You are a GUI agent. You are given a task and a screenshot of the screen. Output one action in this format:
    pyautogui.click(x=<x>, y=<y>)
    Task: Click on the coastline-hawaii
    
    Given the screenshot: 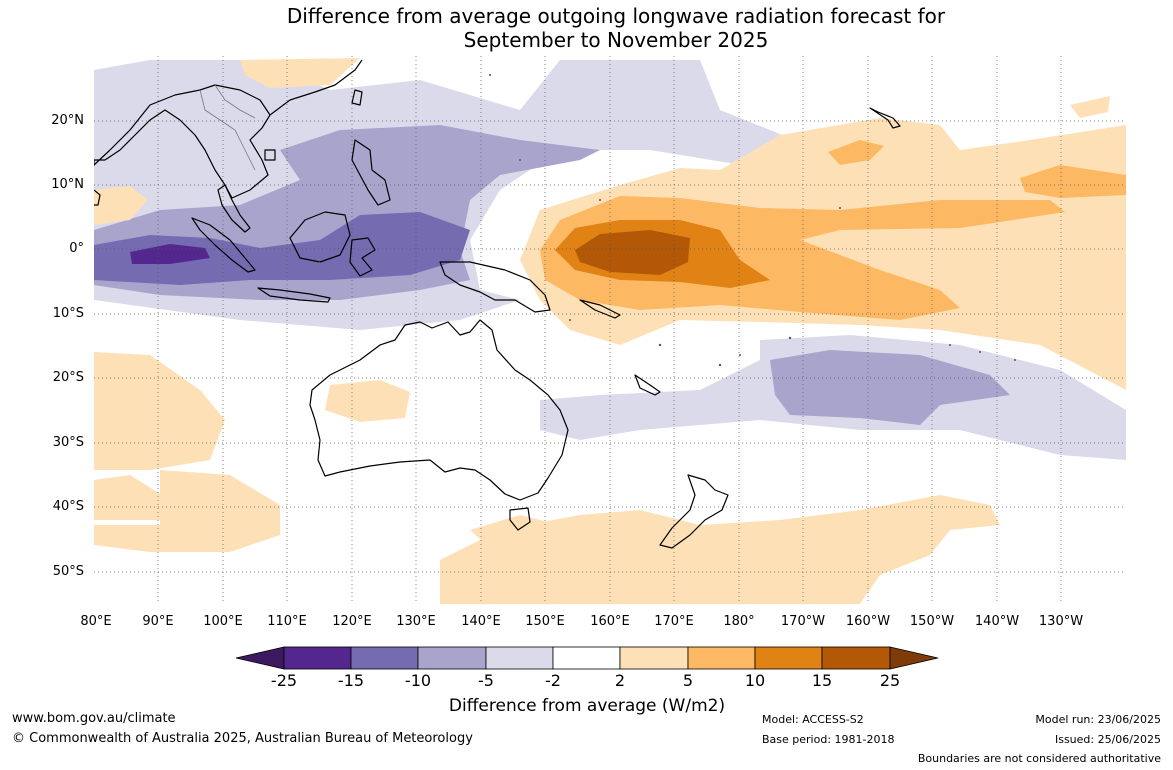 What is the action you would take?
    pyautogui.click(x=885, y=118)
    